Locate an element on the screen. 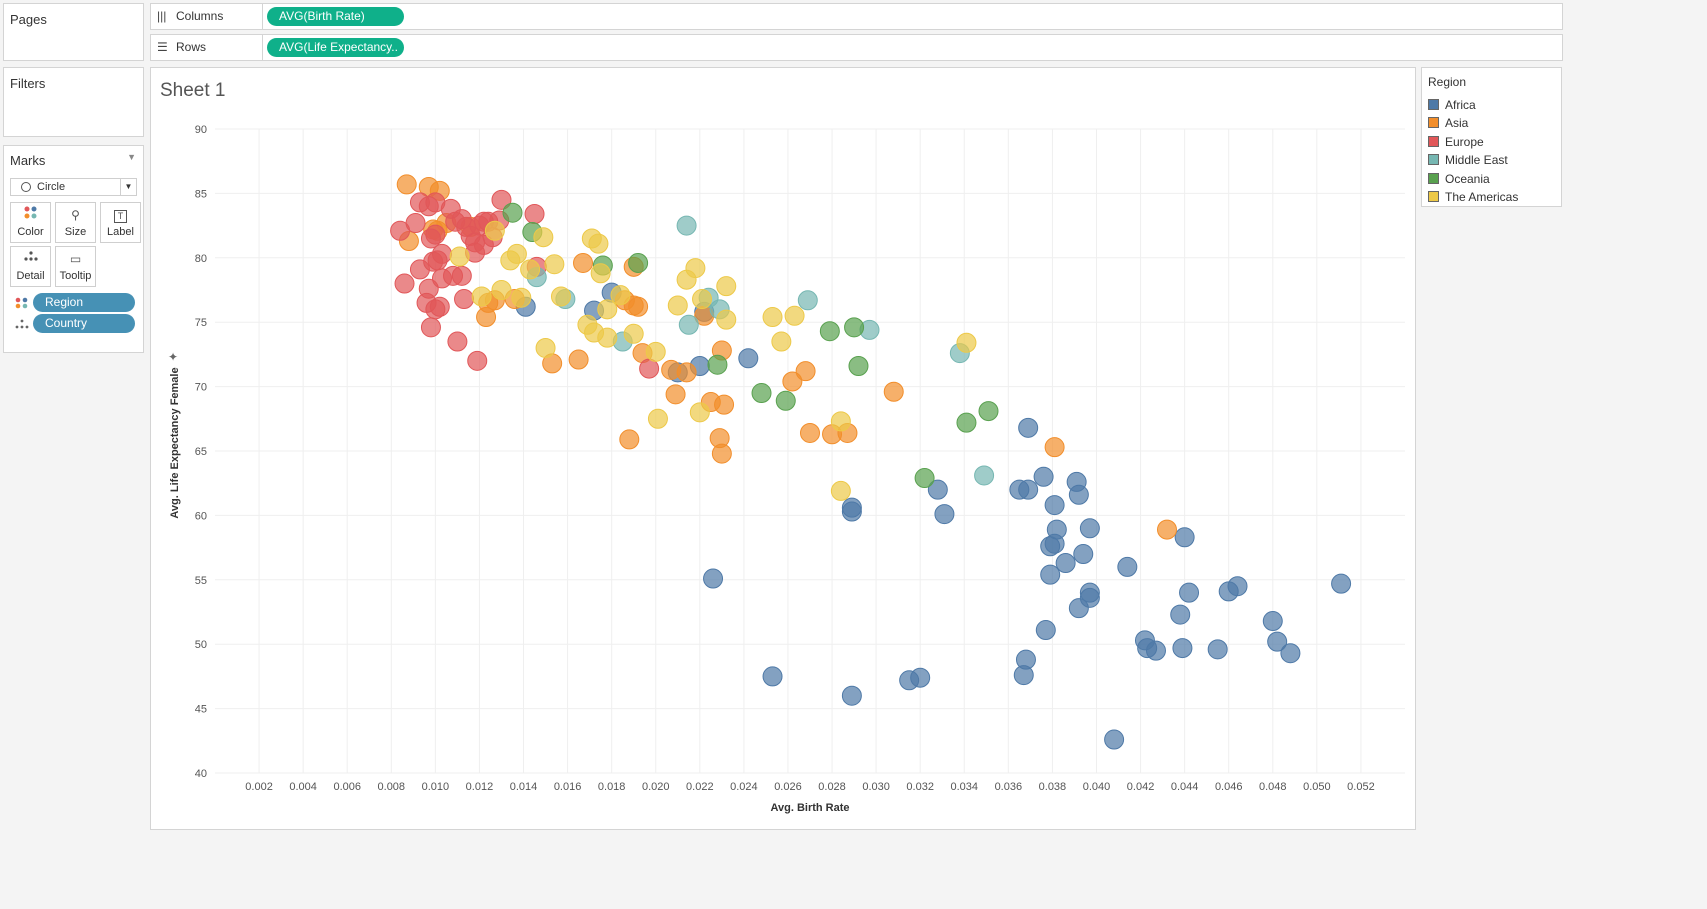 The image size is (1707, 909). label-button: T Label is located at coordinates (120, 222).